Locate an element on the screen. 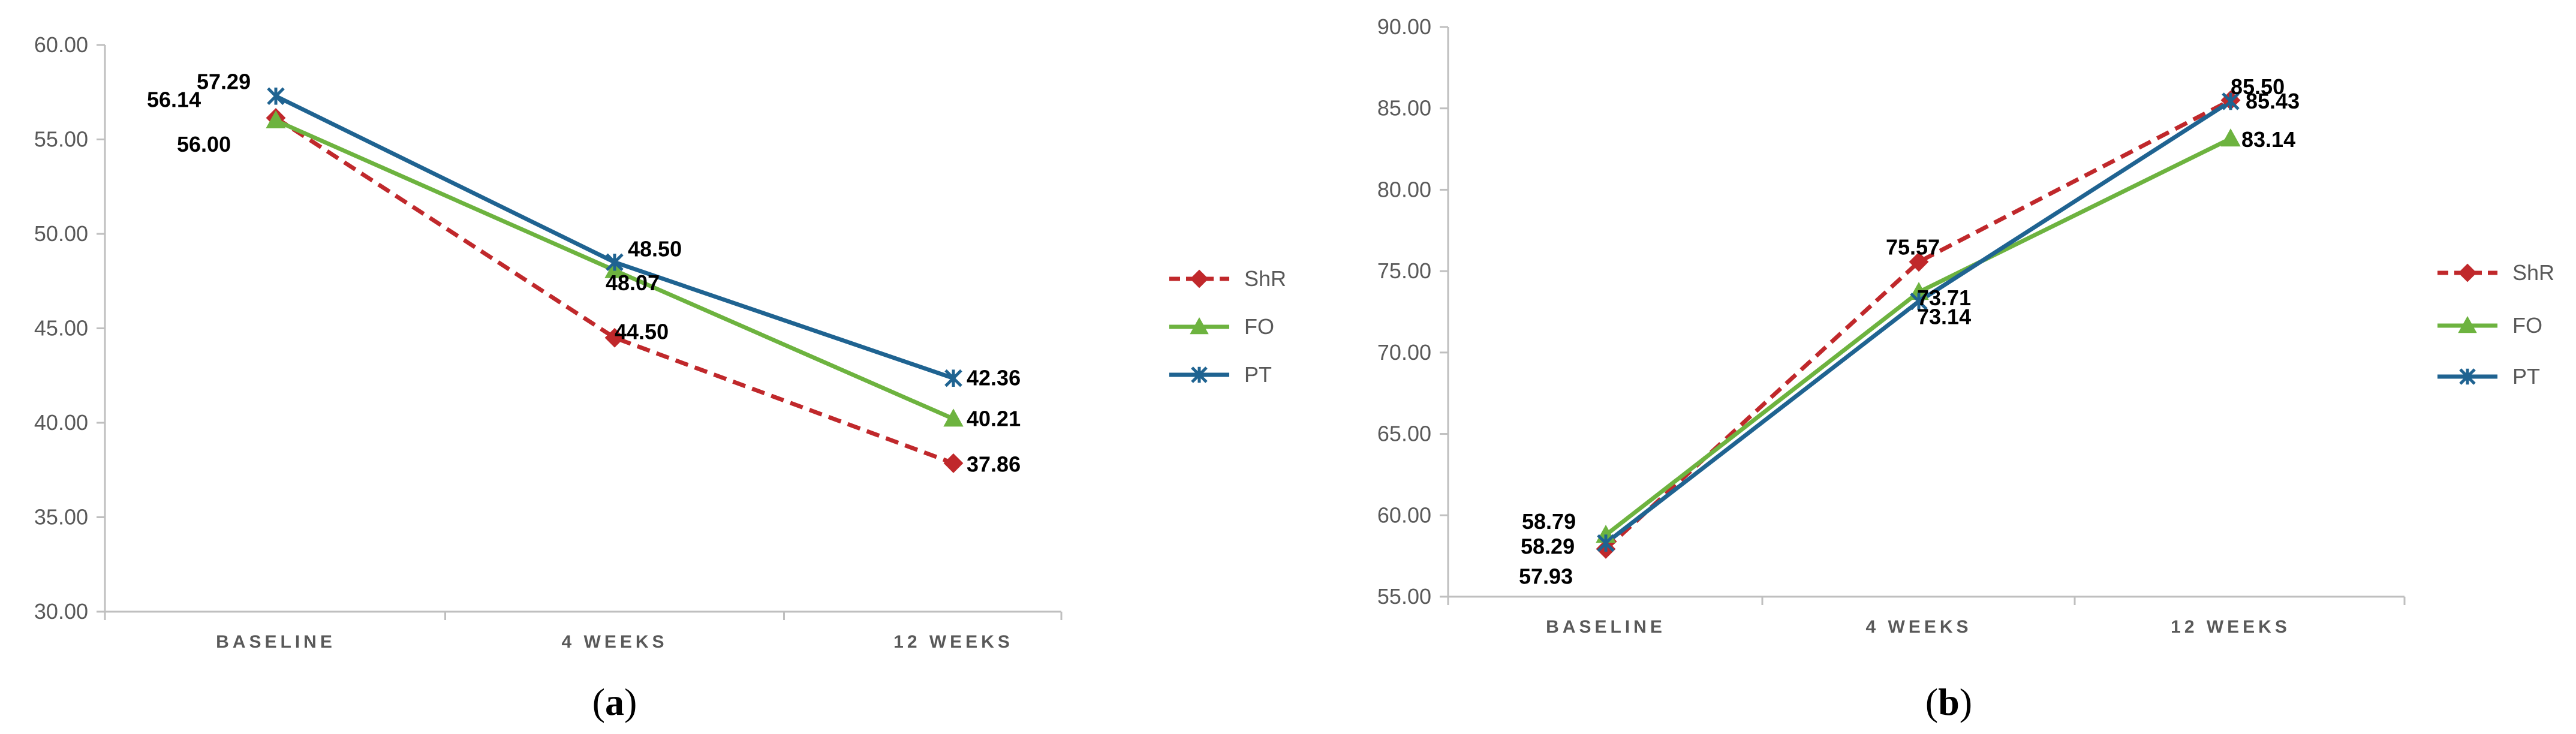  data-label-shr: 37.86 is located at coordinates (994, 464).